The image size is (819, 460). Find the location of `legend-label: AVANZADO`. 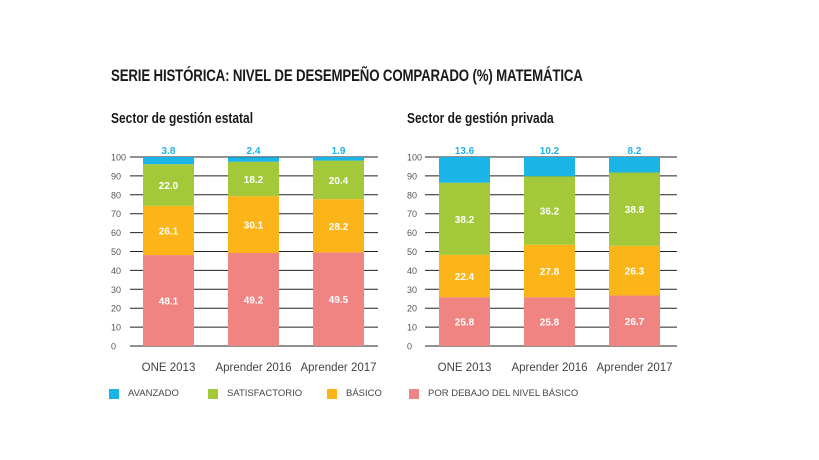

legend-label: AVANZADO is located at coordinates (153, 393).